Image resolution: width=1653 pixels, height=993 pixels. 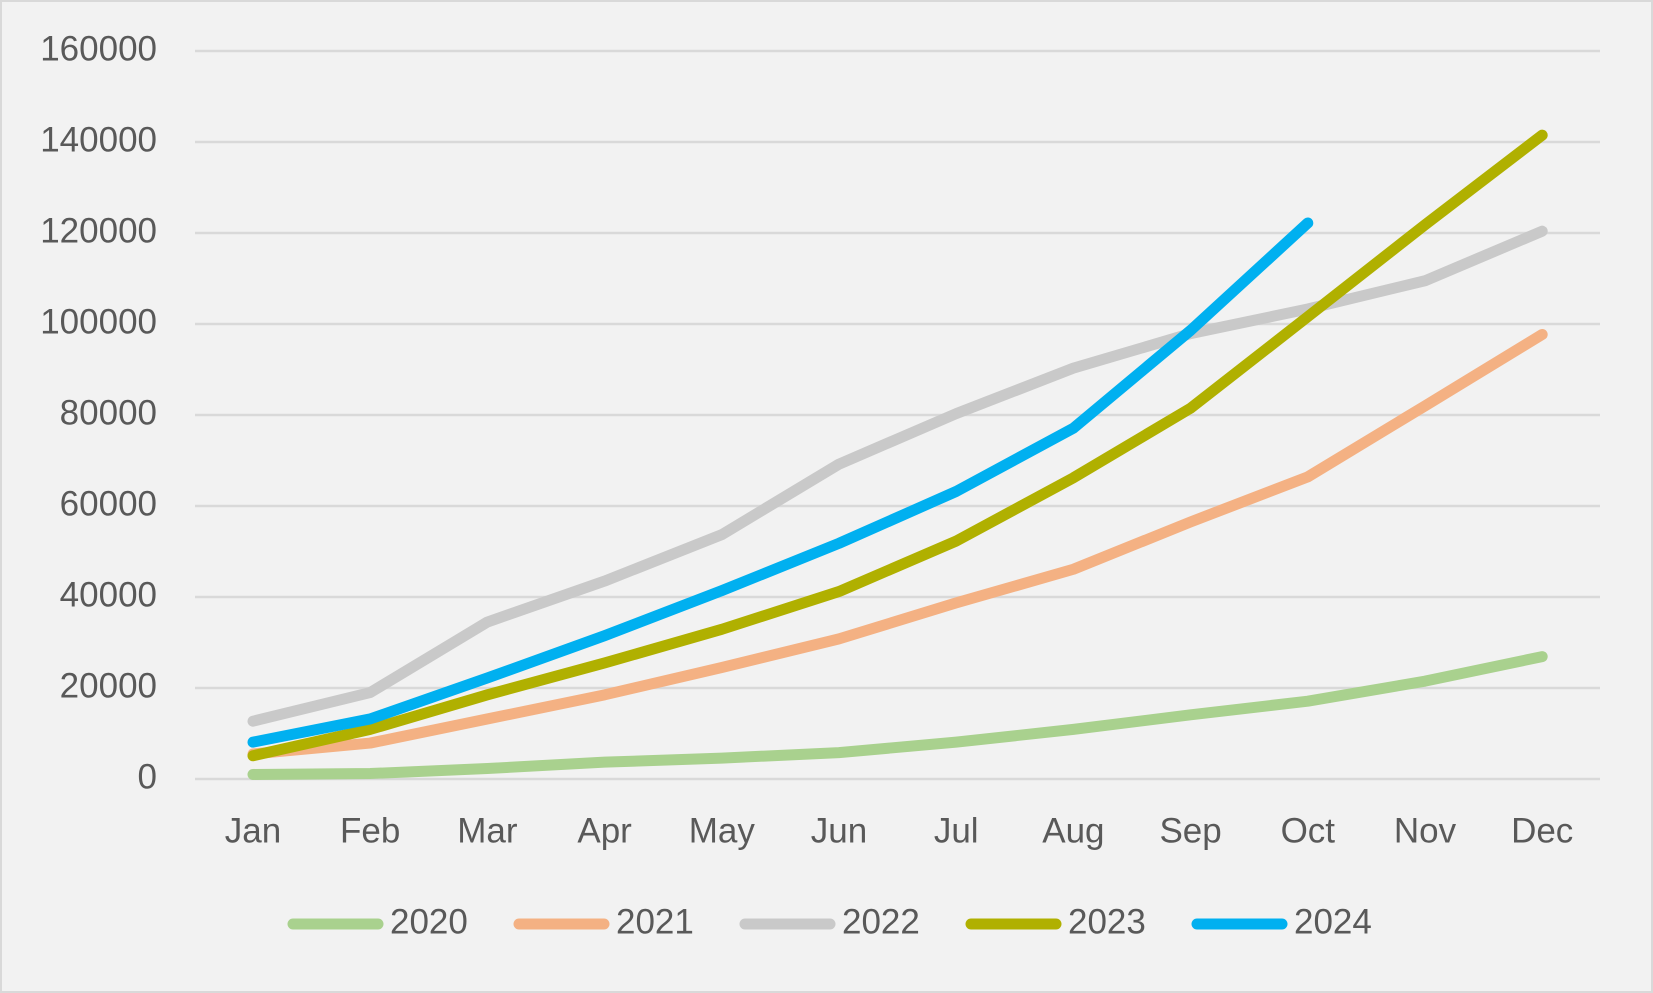 What do you see at coordinates (98, 230) in the screenshot?
I see `y-tick-label: 120000` at bounding box center [98, 230].